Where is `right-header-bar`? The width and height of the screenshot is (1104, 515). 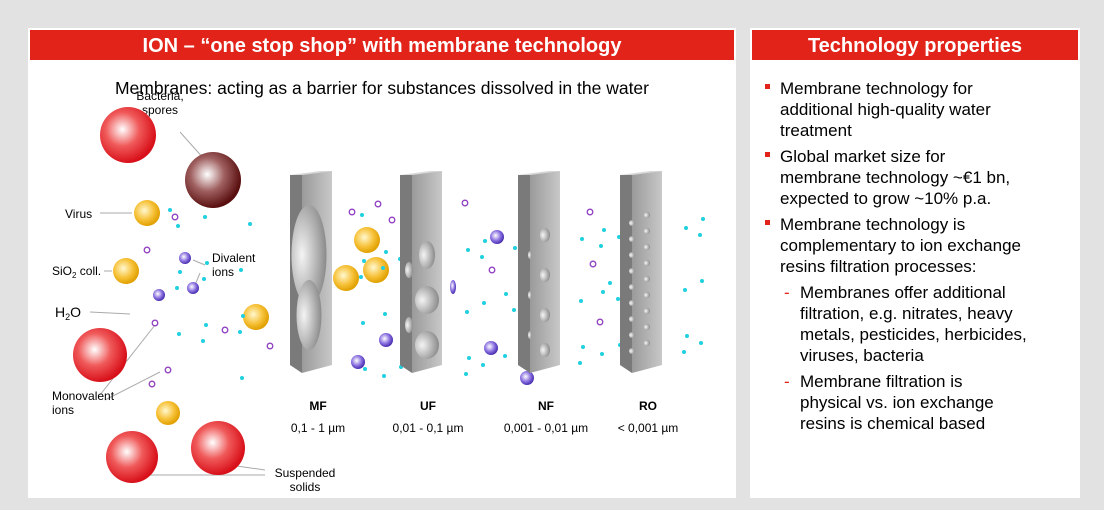 right-header-bar is located at coordinates (915, 45).